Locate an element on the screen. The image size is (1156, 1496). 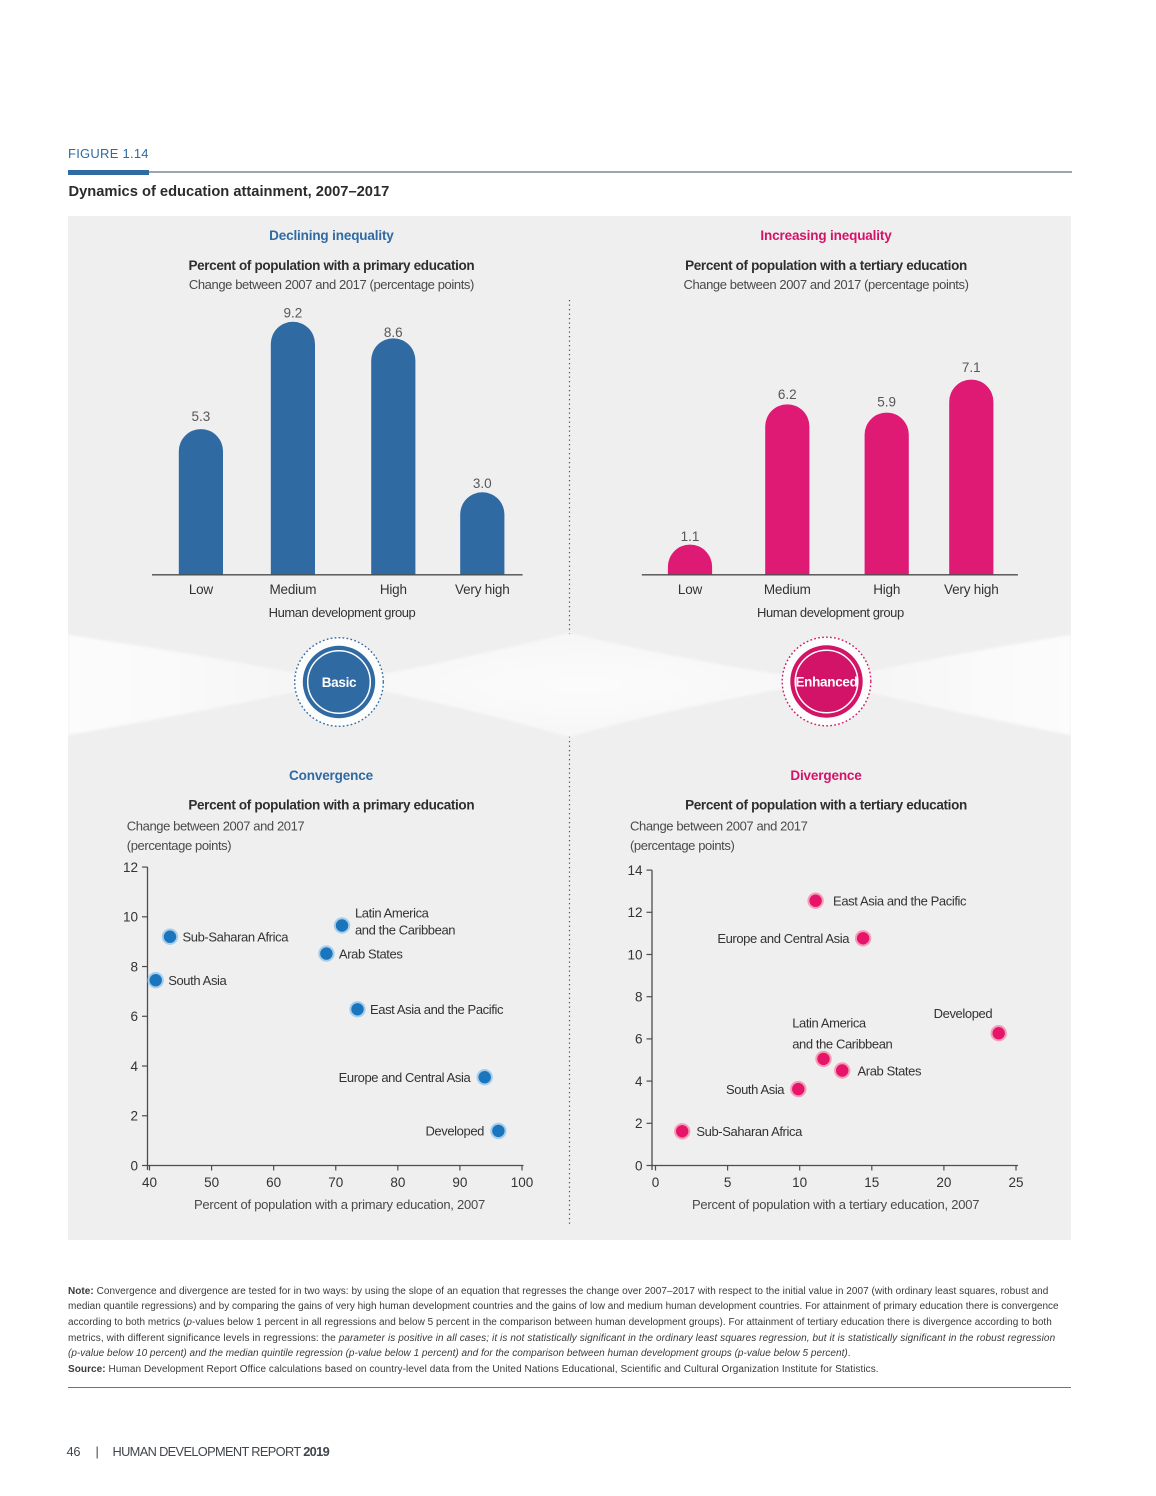
svg-text: 40 is located at coordinates (149, 1182).